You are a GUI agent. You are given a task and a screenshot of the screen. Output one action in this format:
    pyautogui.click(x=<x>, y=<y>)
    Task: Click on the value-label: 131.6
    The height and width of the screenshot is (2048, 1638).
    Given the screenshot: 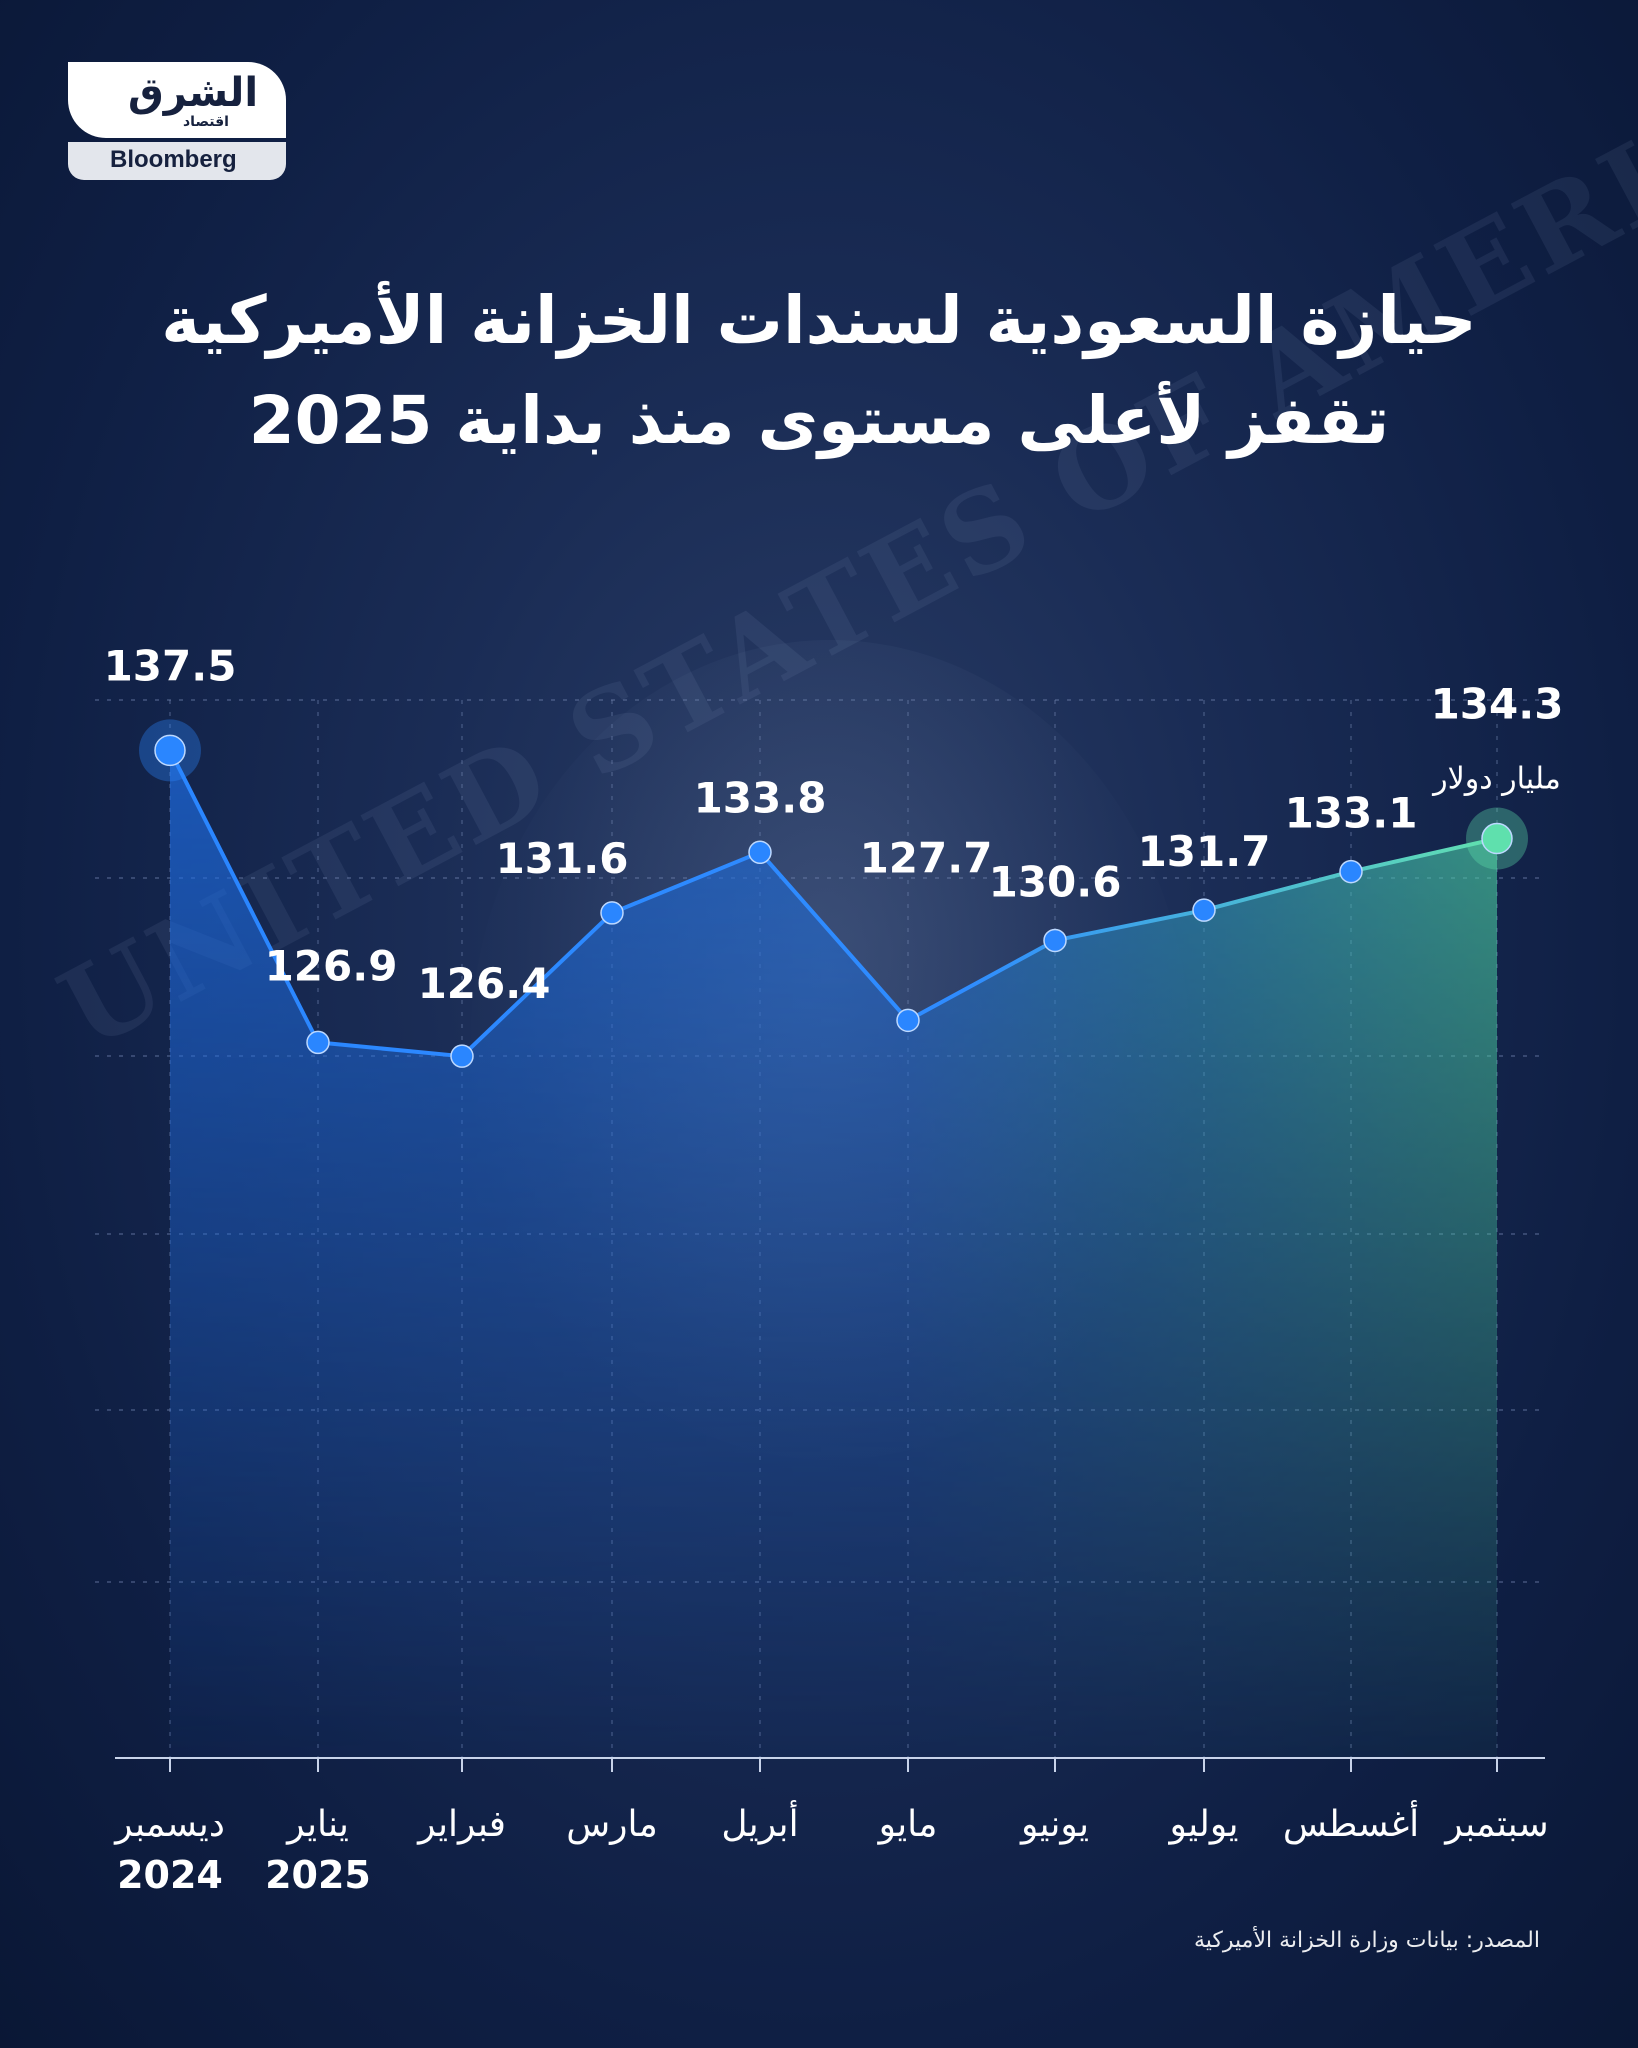 What is the action you would take?
    pyautogui.click(x=562, y=858)
    